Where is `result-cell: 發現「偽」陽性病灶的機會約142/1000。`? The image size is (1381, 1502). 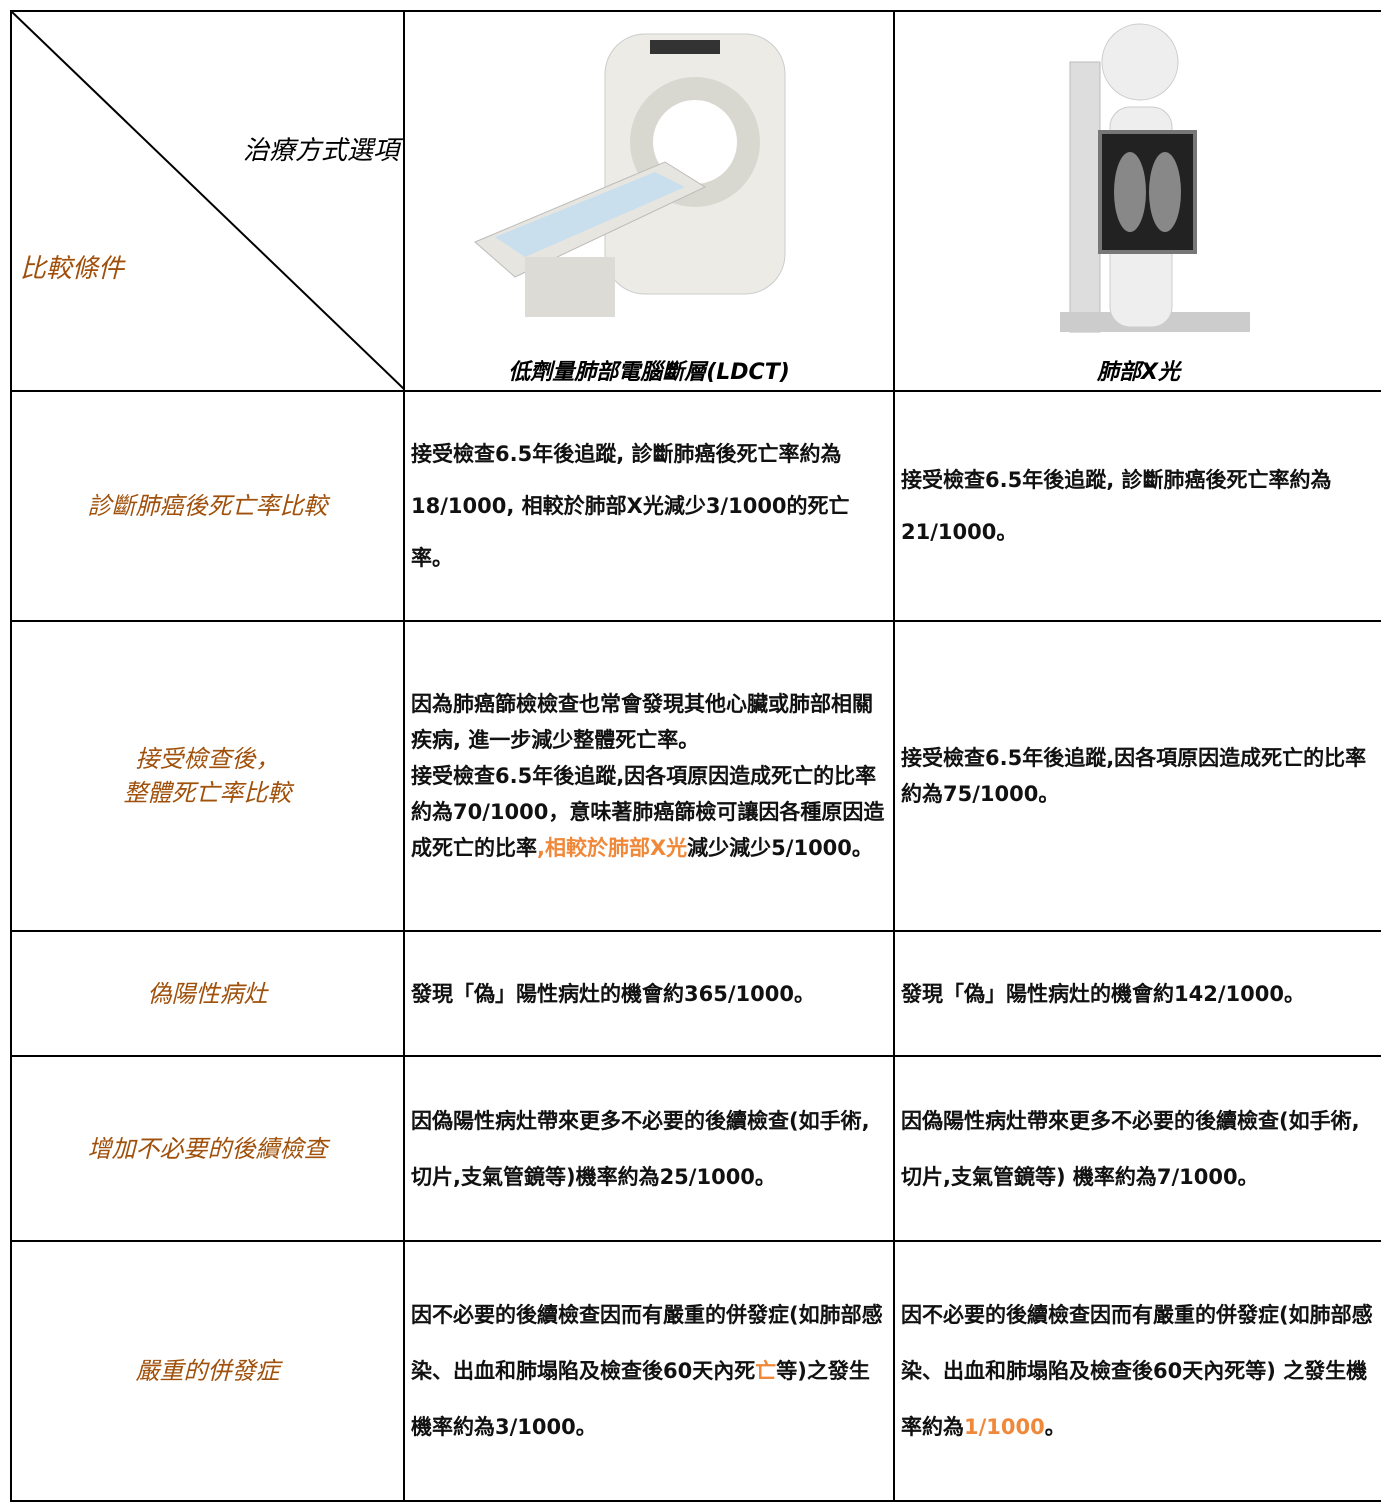 result-cell: 發現「偽」陽性病灶的機會約142/1000。 is located at coordinates (1137, 993).